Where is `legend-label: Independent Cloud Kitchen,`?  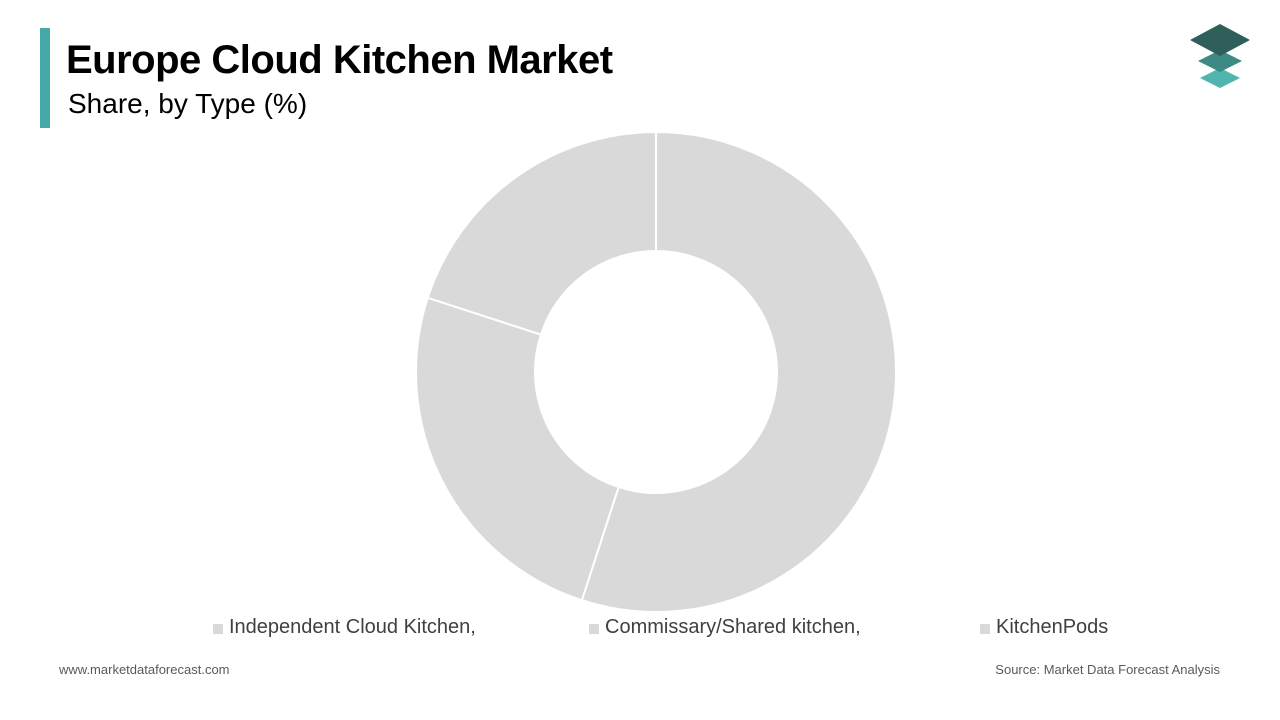 legend-label: Independent Cloud Kitchen, is located at coordinates (352, 627).